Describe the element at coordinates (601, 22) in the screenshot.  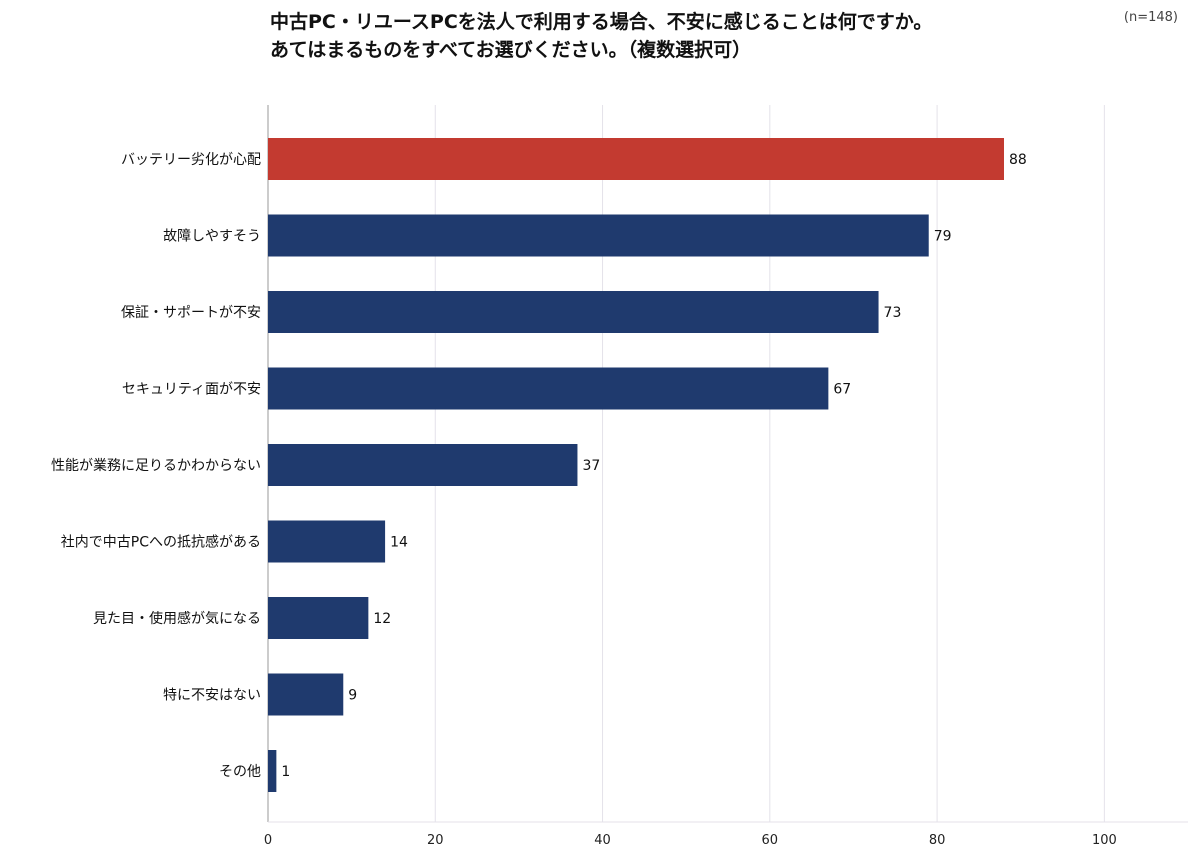
I see `chart-title-line1: 中古PC・リユースPCを法人で利用する場合、不安に感じることは何ですか。` at that location.